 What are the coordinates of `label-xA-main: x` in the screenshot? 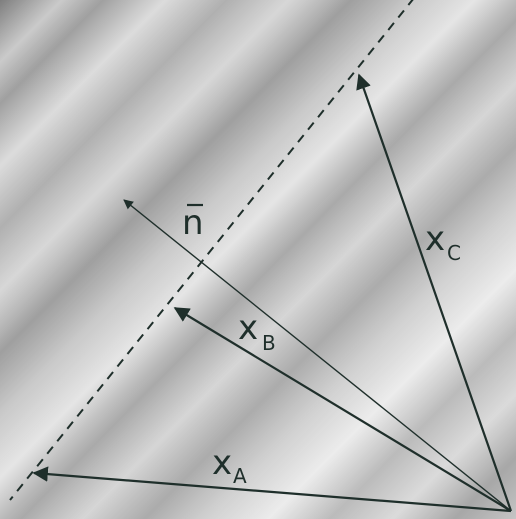 It's located at (222, 463).